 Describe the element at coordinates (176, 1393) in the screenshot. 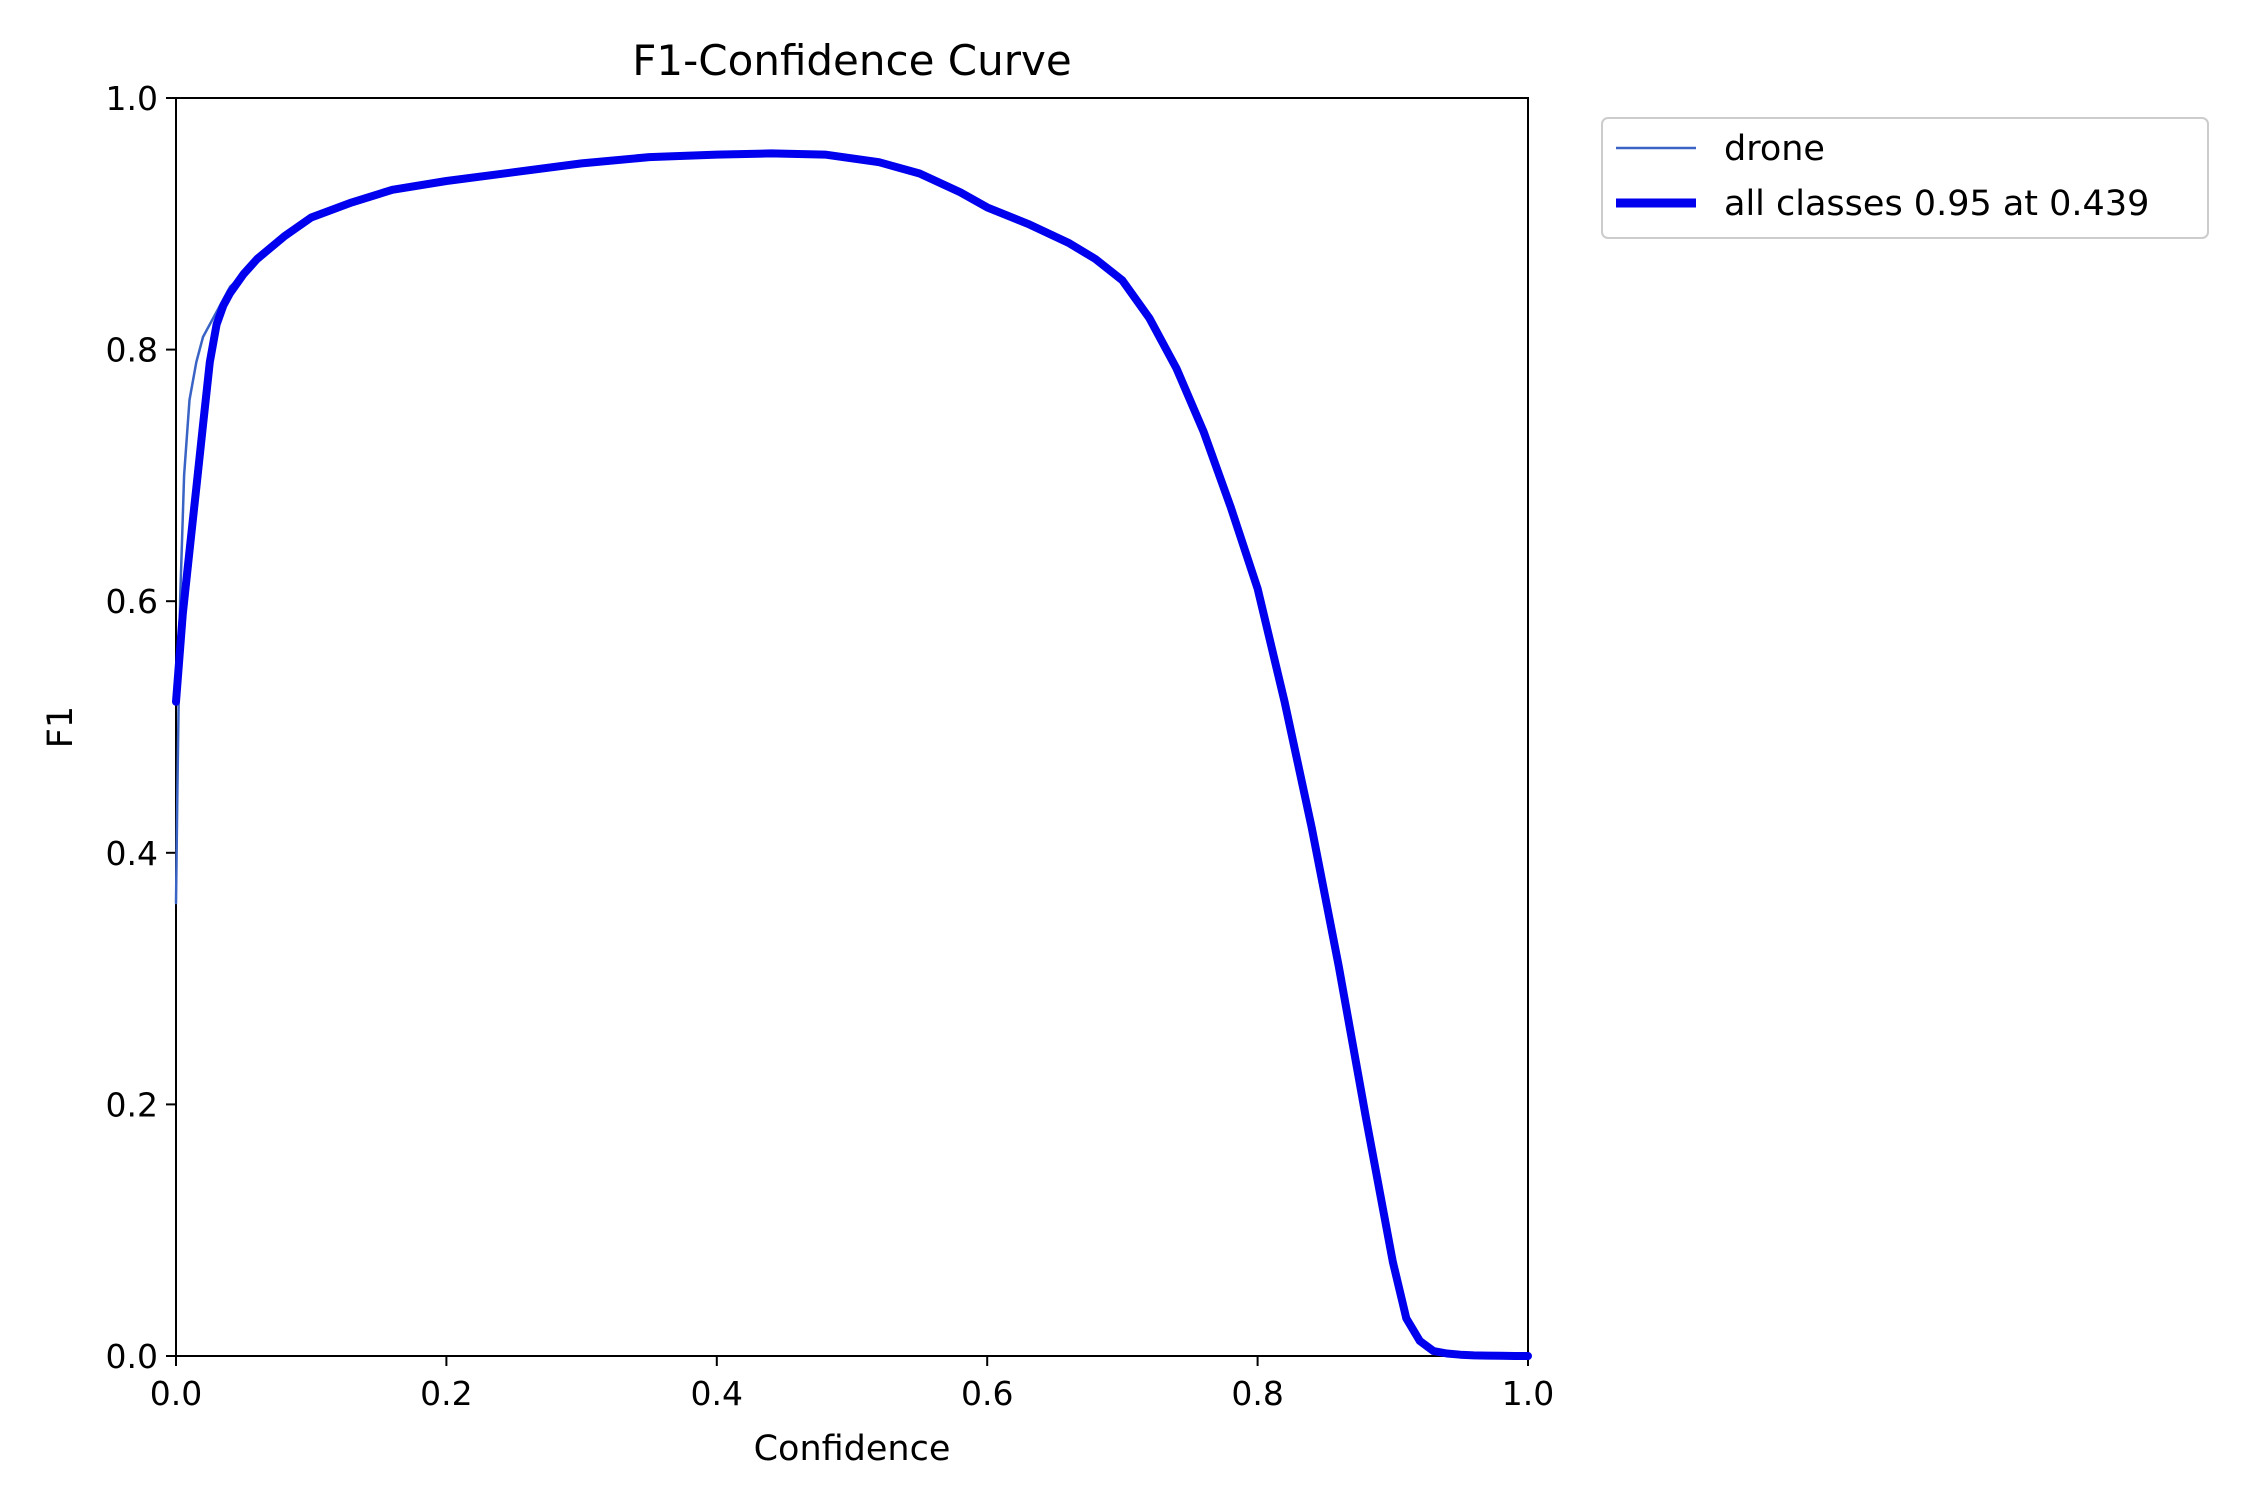

I see `x-tick-label: 0.0` at that location.